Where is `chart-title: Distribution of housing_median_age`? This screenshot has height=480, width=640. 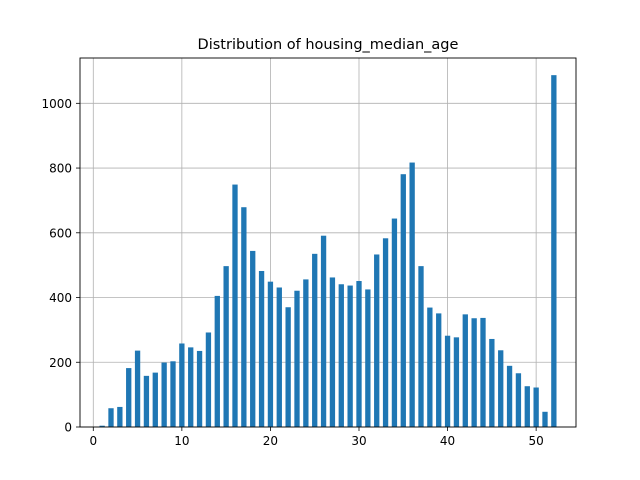 chart-title: Distribution of housing_median_age is located at coordinates (328, 45).